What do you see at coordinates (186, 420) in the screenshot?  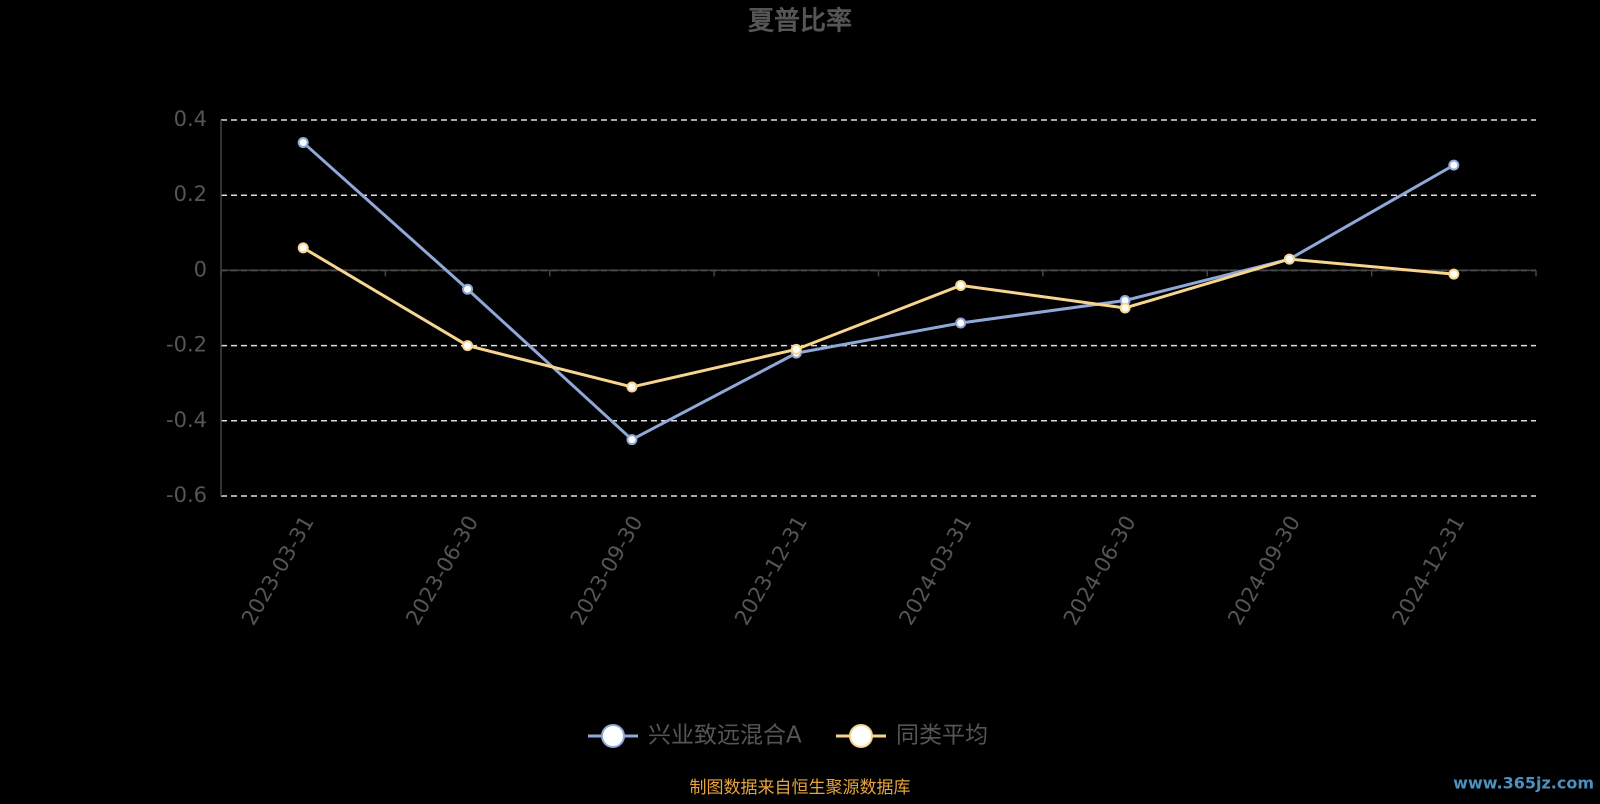 I see `y-tick-label: -0.4` at bounding box center [186, 420].